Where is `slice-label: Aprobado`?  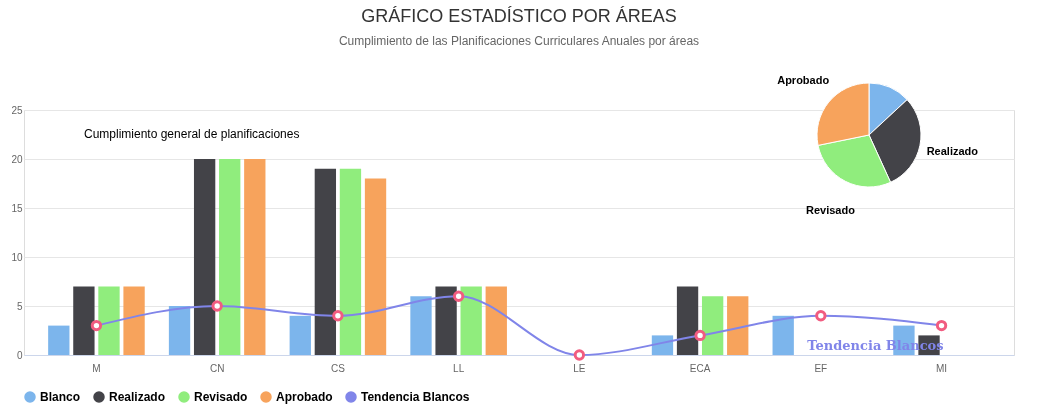
slice-label: Aprobado is located at coordinates (803, 80).